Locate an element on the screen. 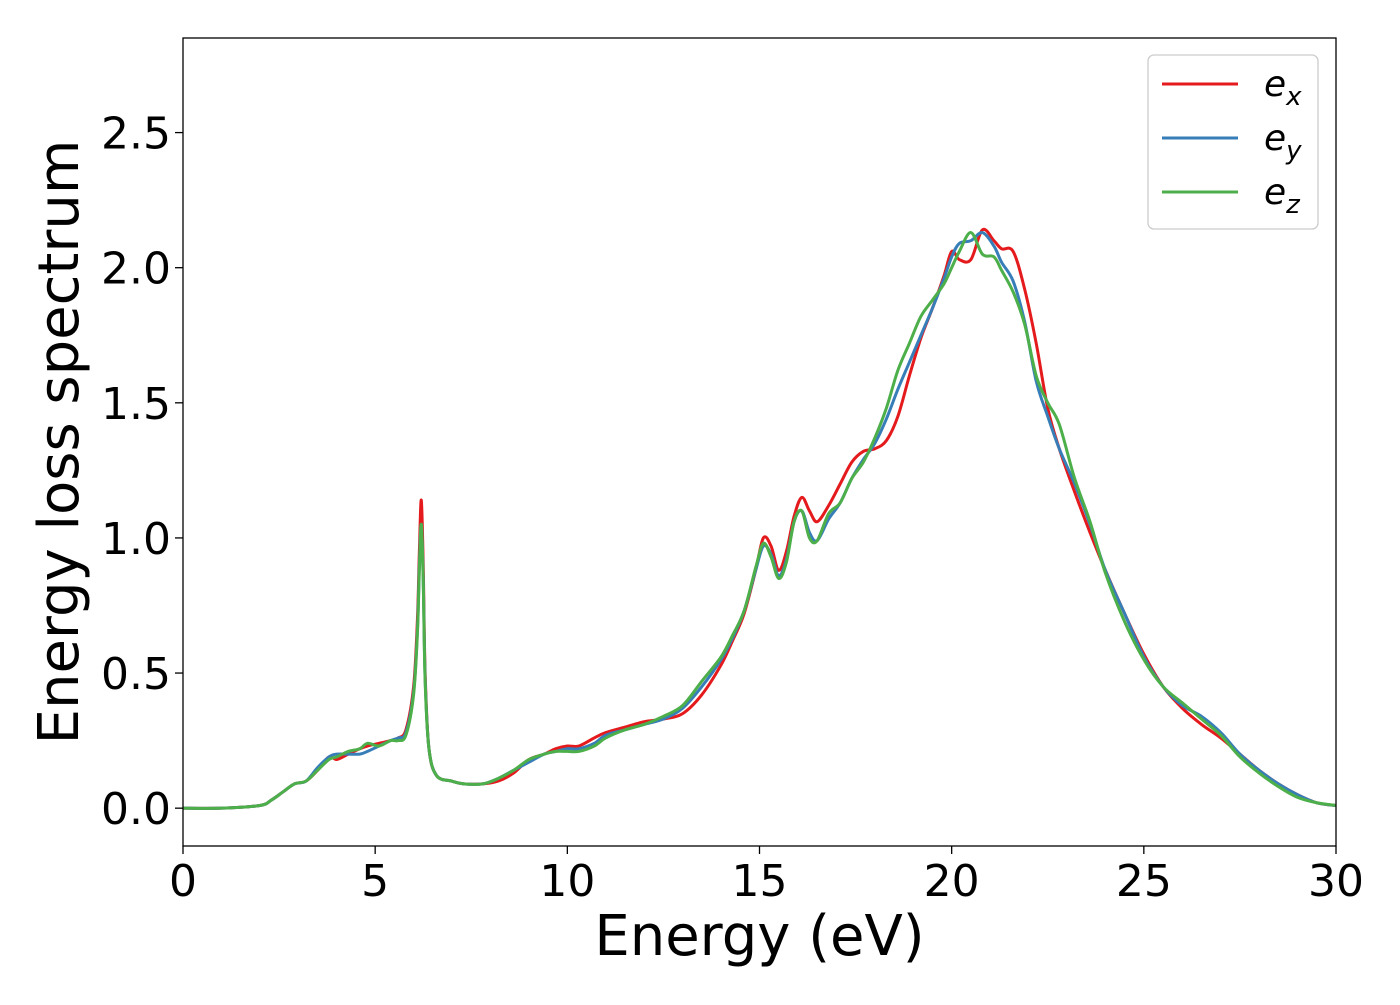 The image size is (1400, 1005). legend-frame is located at coordinates (1233, 142).